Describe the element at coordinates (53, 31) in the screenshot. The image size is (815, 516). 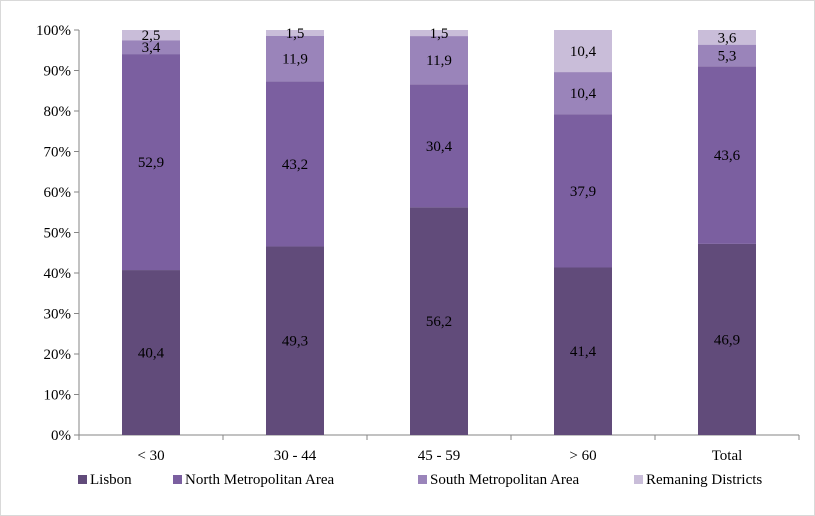
I see `y-tick-label: 100%` at that location.